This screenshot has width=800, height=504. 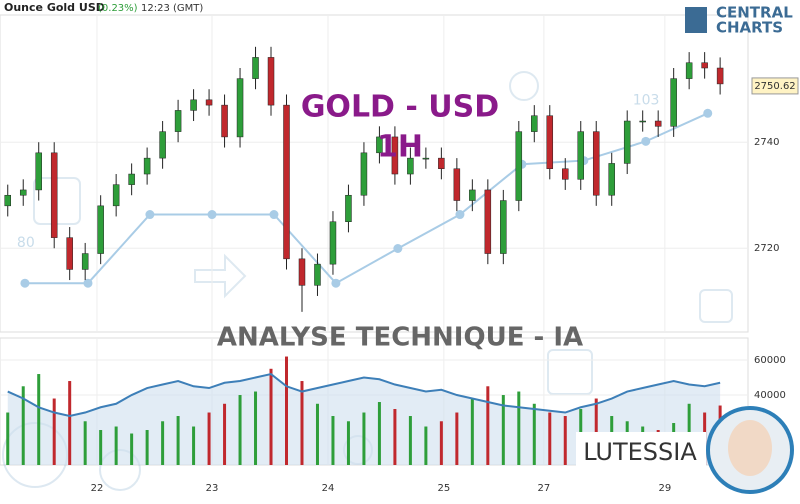 What do you see at coordinates (364, 395) in the screenshot?
I see `volume-line` at bounding box center [364, 395].